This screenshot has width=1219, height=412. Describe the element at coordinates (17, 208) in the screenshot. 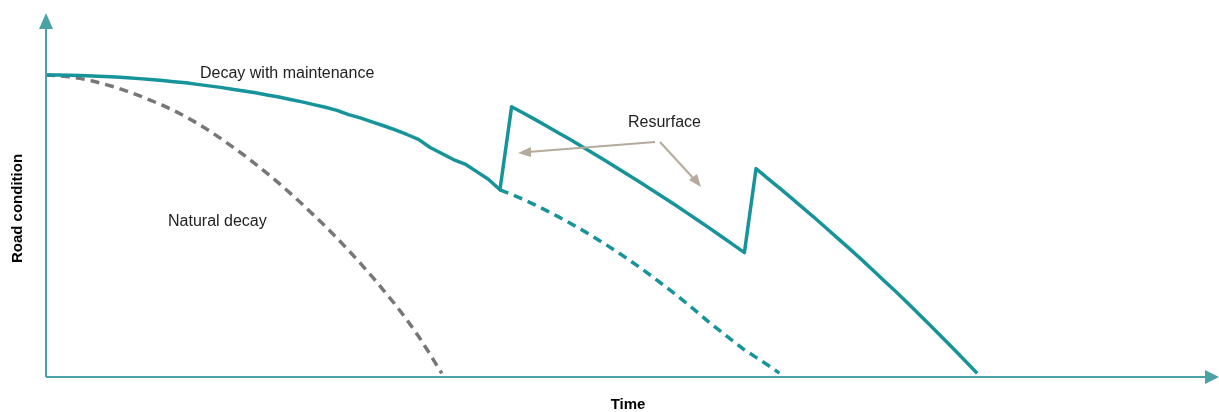

I see `y-axis-title: Road condition` at that location.